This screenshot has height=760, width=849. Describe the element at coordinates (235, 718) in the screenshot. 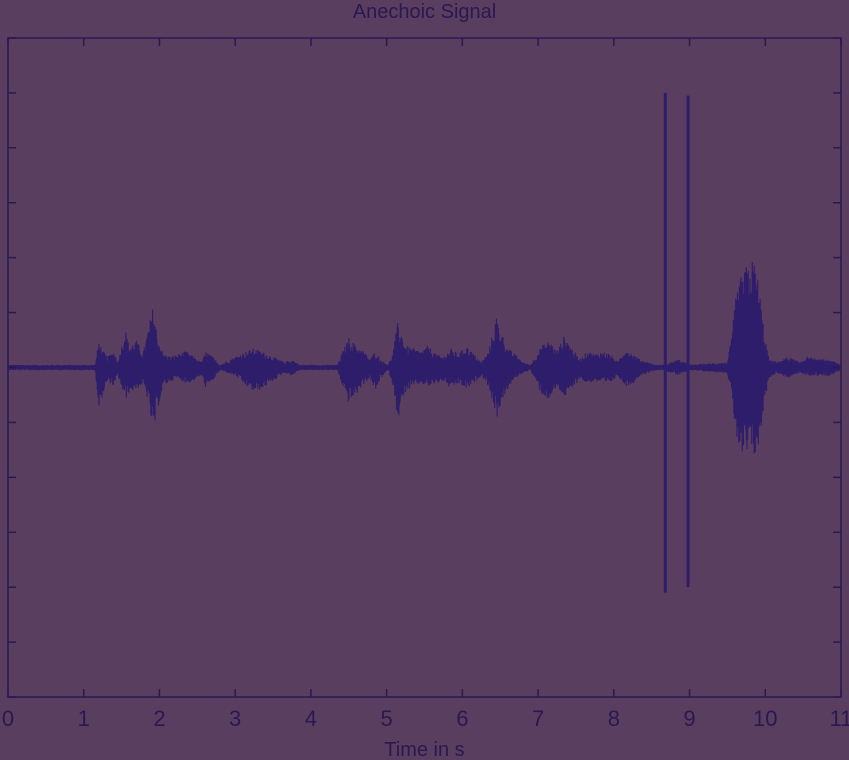

I see `x-tick-label: 3` at that location.